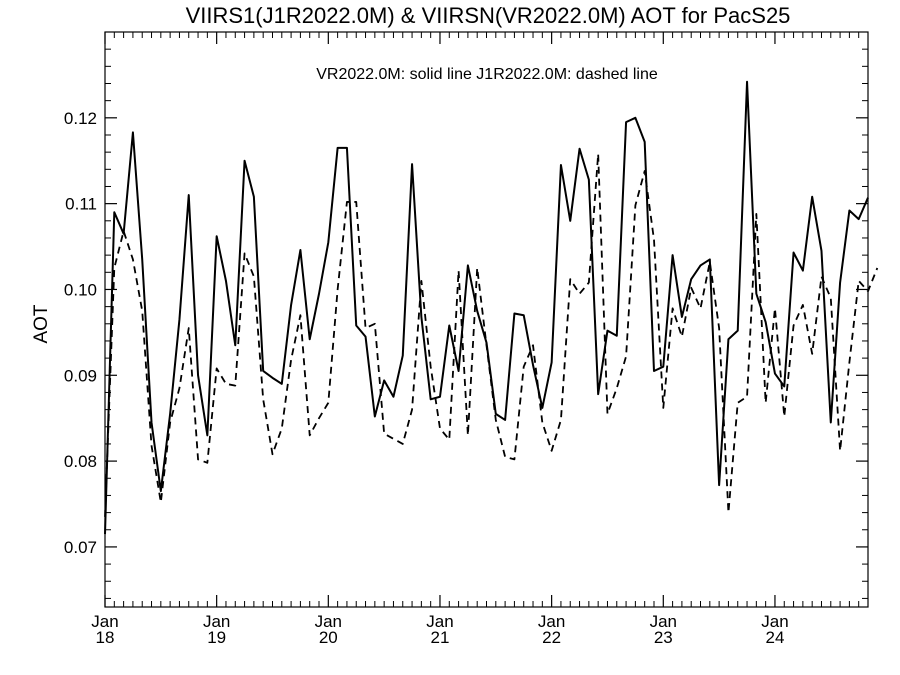 This screenshot has width=900, height=675. I want to click on y-tick-label: 0.10, so click(80, 289).